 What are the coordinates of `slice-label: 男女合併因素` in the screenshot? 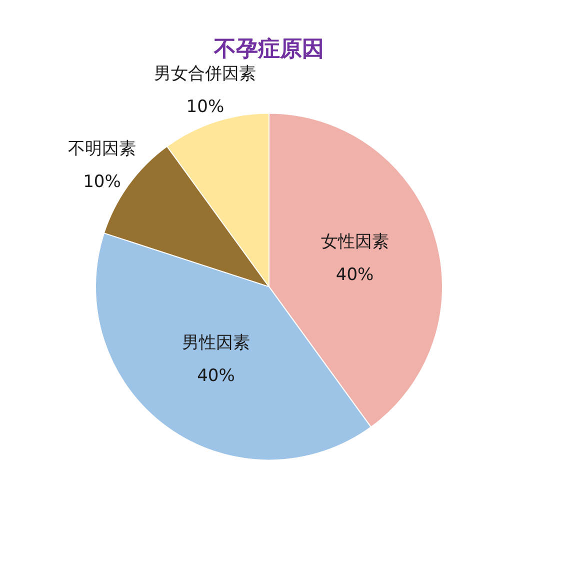 It's located at (205, 74).